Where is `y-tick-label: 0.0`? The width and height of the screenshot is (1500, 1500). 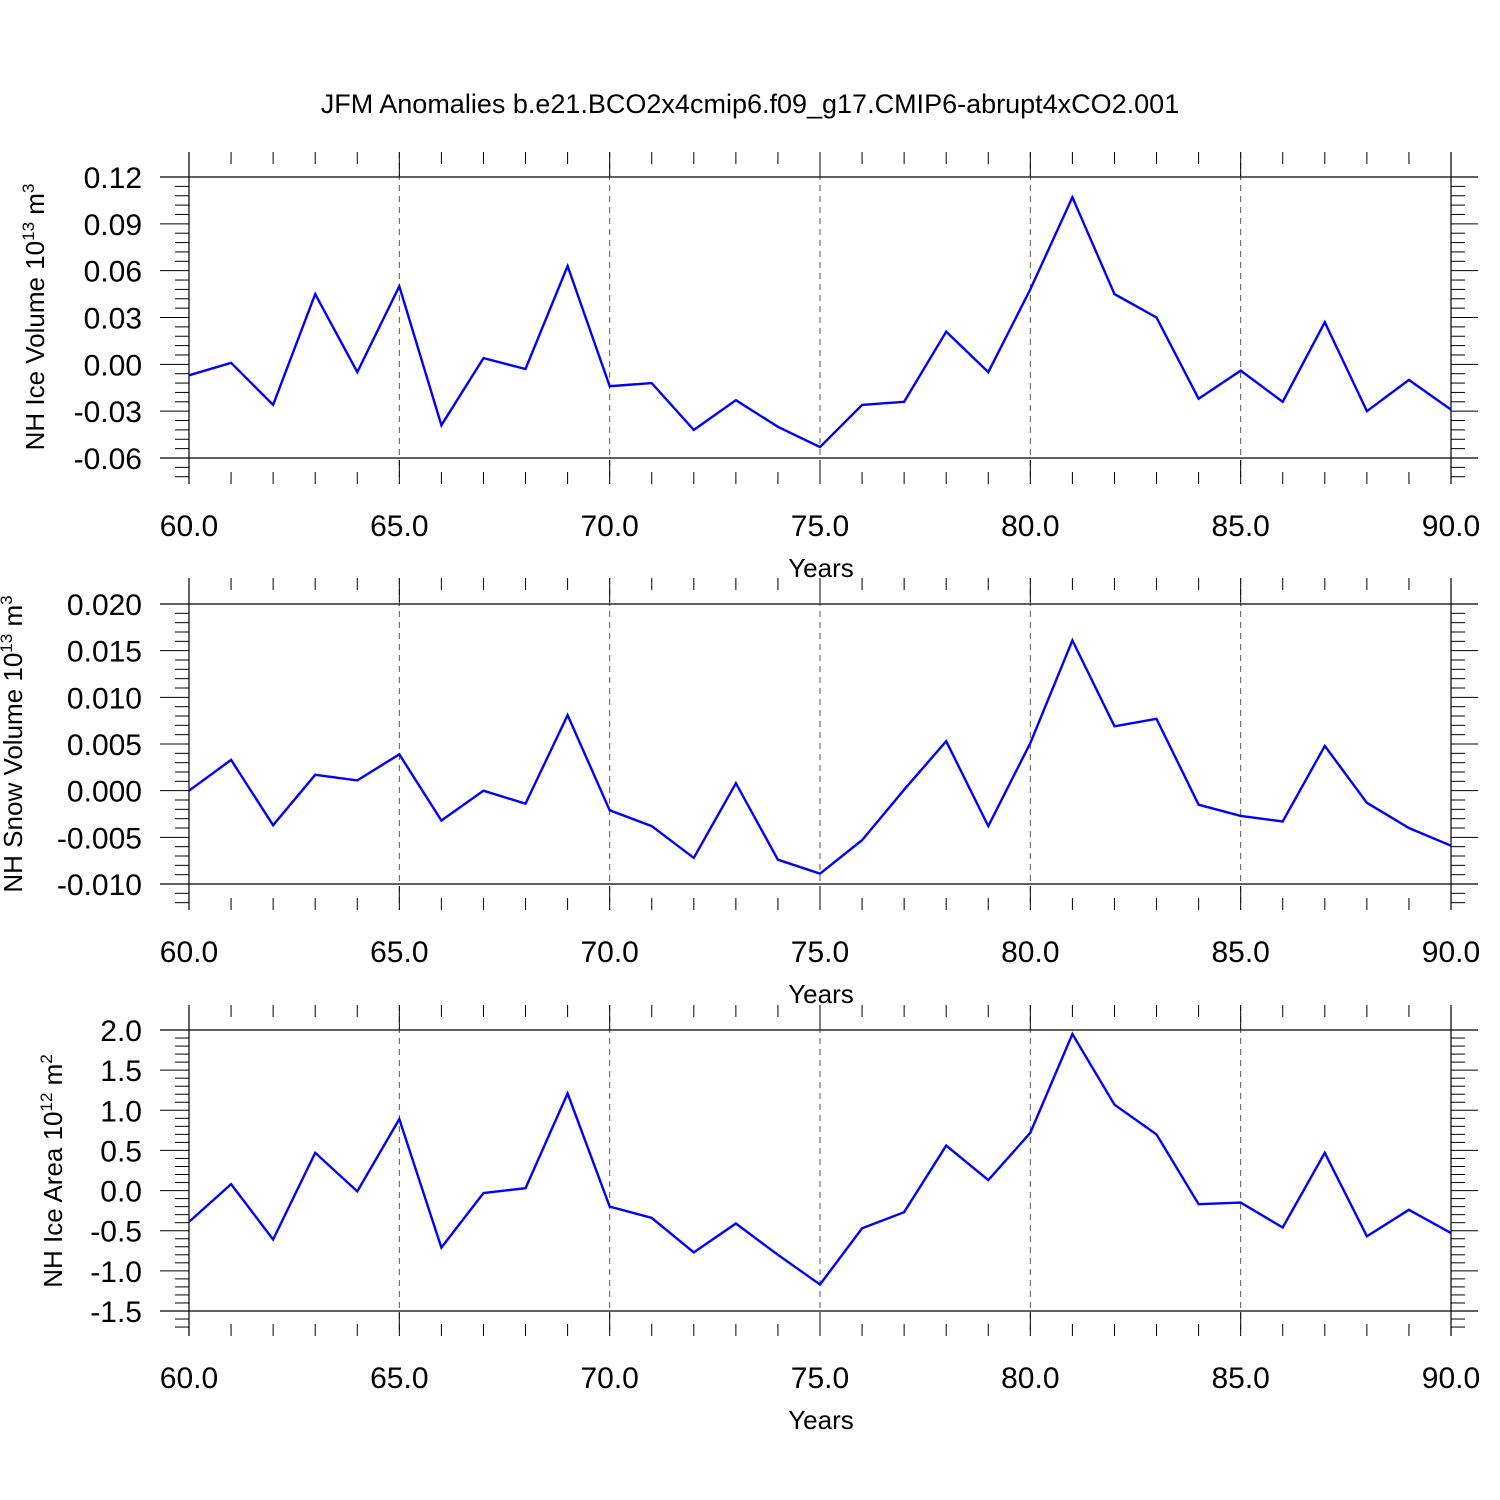 y-tick-label: 0.0 is located at coordinates (121, 1192).